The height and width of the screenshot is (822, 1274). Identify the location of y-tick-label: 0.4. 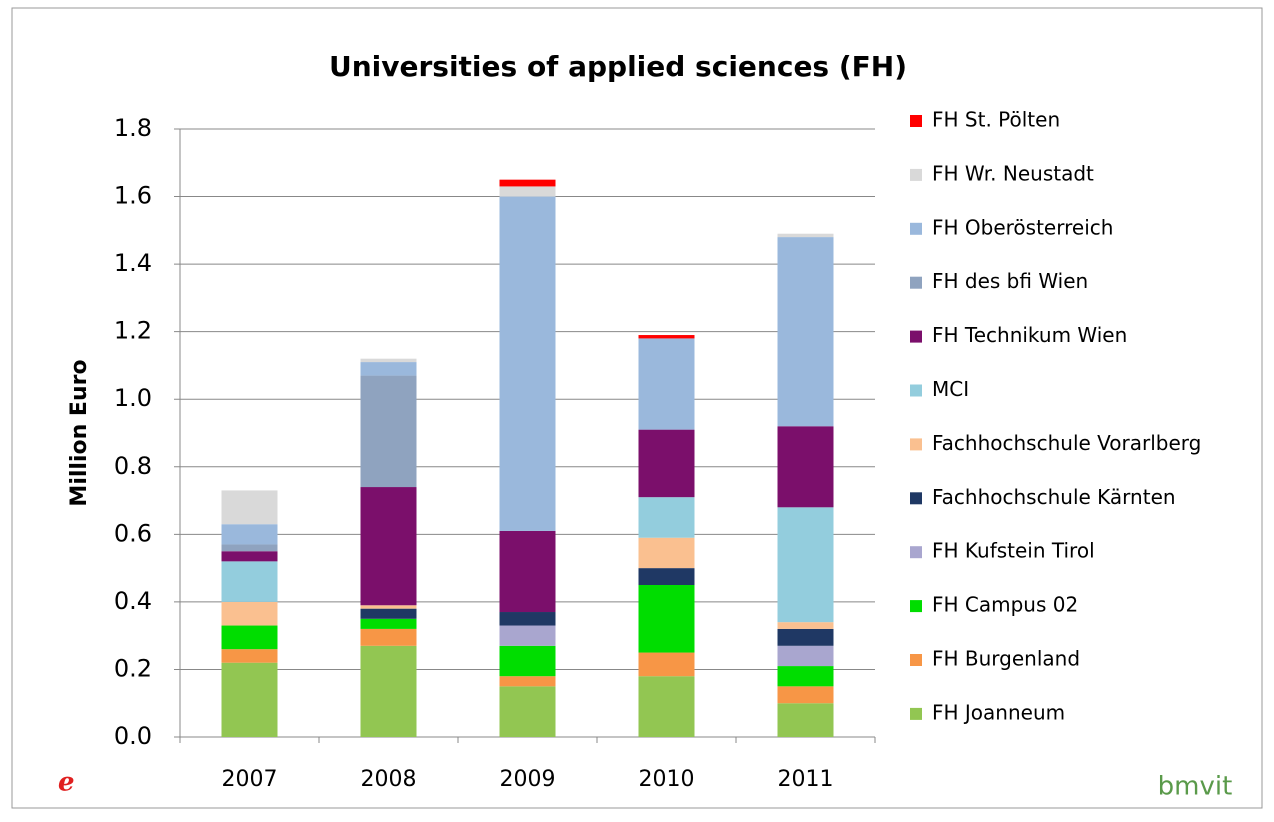
(133, 601).